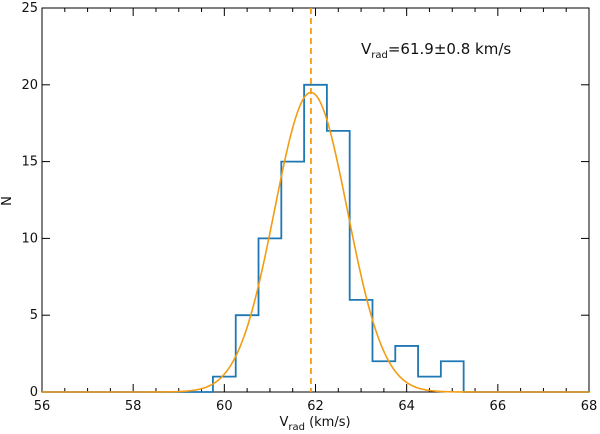  Describe the element at coordinates (133, 406) in the screenshot. I see `x-tick-label: 58` at that location.